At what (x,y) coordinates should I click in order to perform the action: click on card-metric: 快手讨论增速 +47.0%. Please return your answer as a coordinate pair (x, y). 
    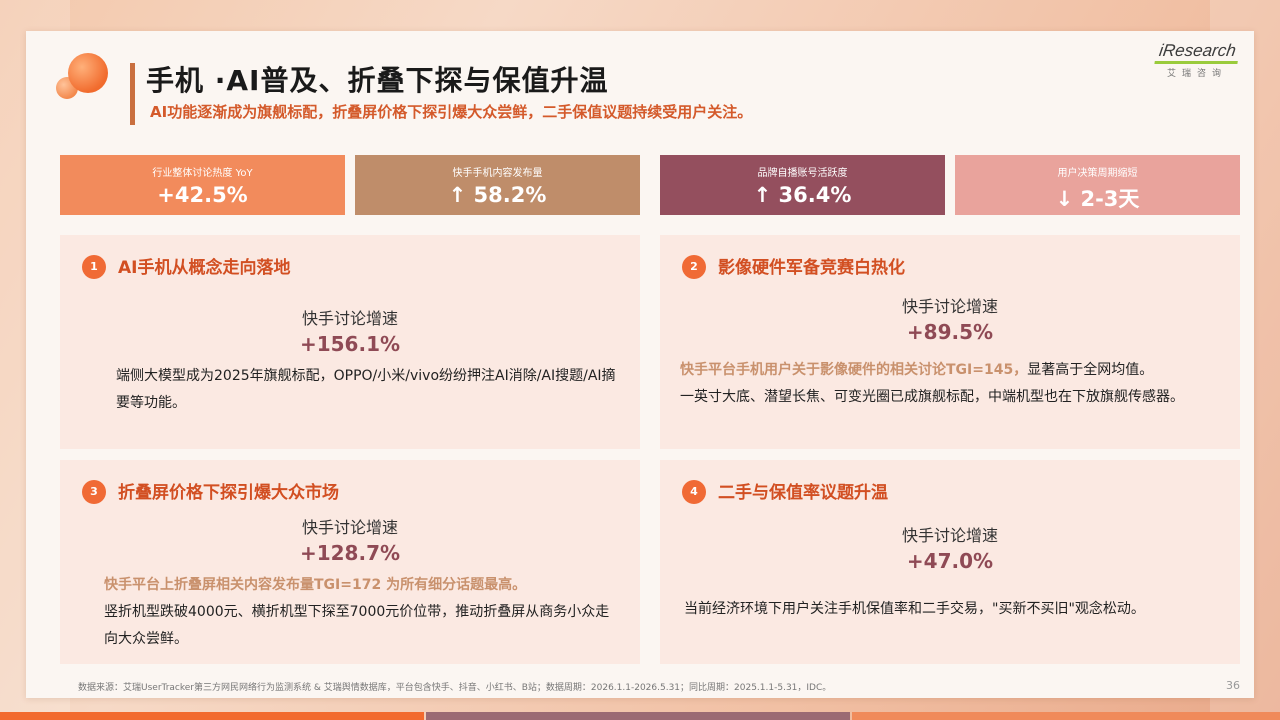
    Looking at the image, I should click on (950, 547).